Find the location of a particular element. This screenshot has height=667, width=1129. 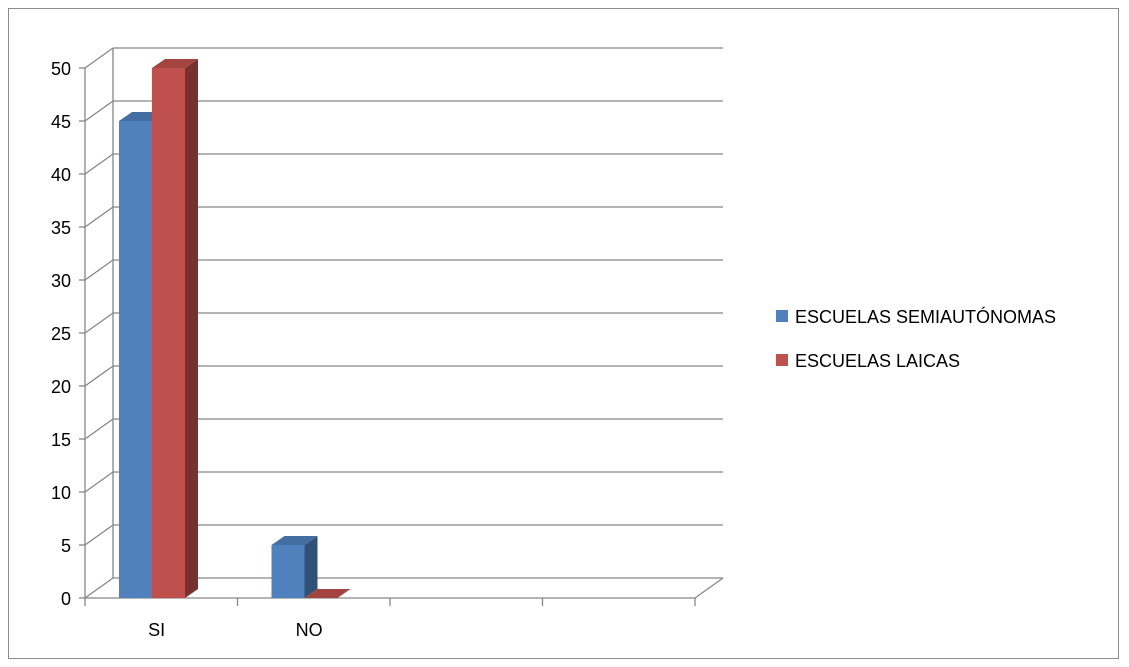

floor-edge is located at coordinates (709, 588).